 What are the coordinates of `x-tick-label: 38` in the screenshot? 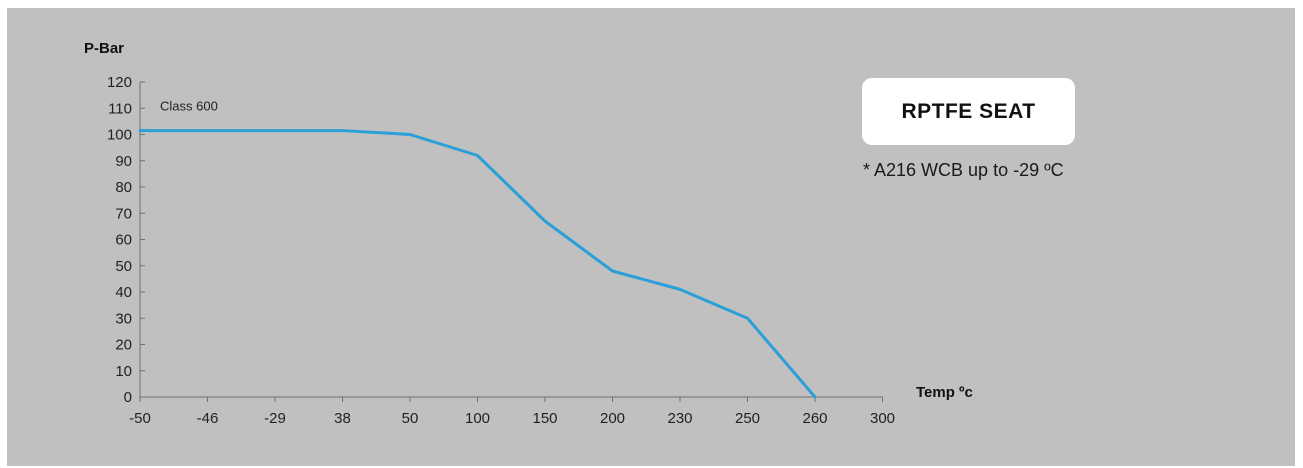 It's located at (342, 418).